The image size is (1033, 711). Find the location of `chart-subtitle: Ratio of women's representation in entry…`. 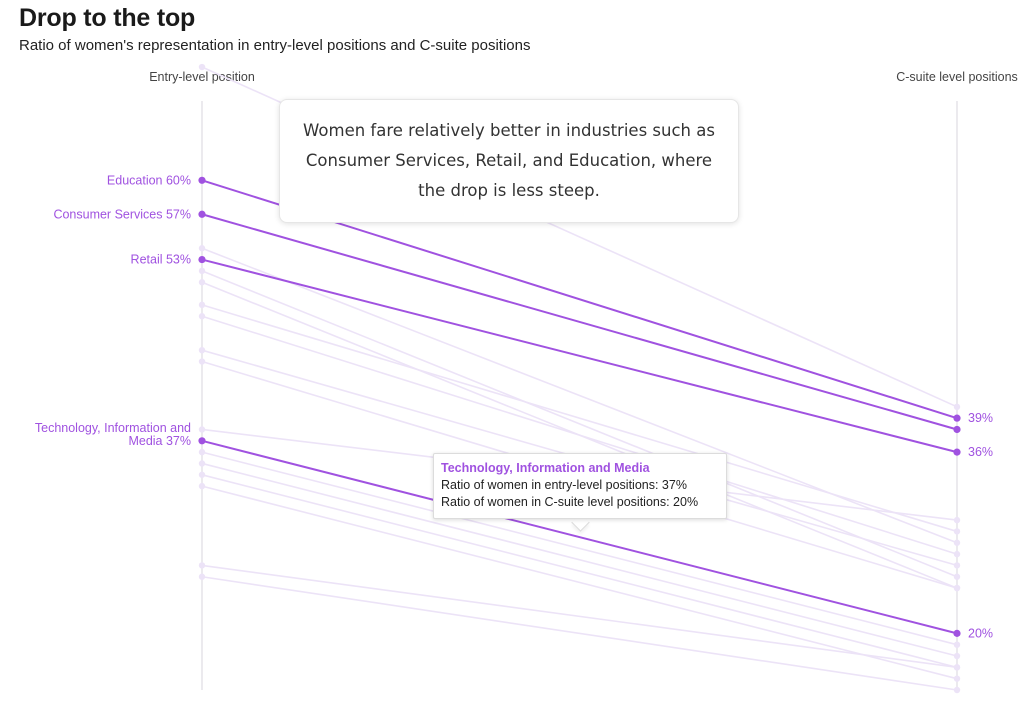

chart-subtitle: Ratio of women's representation in entry… is located at coordinates (275, 45).